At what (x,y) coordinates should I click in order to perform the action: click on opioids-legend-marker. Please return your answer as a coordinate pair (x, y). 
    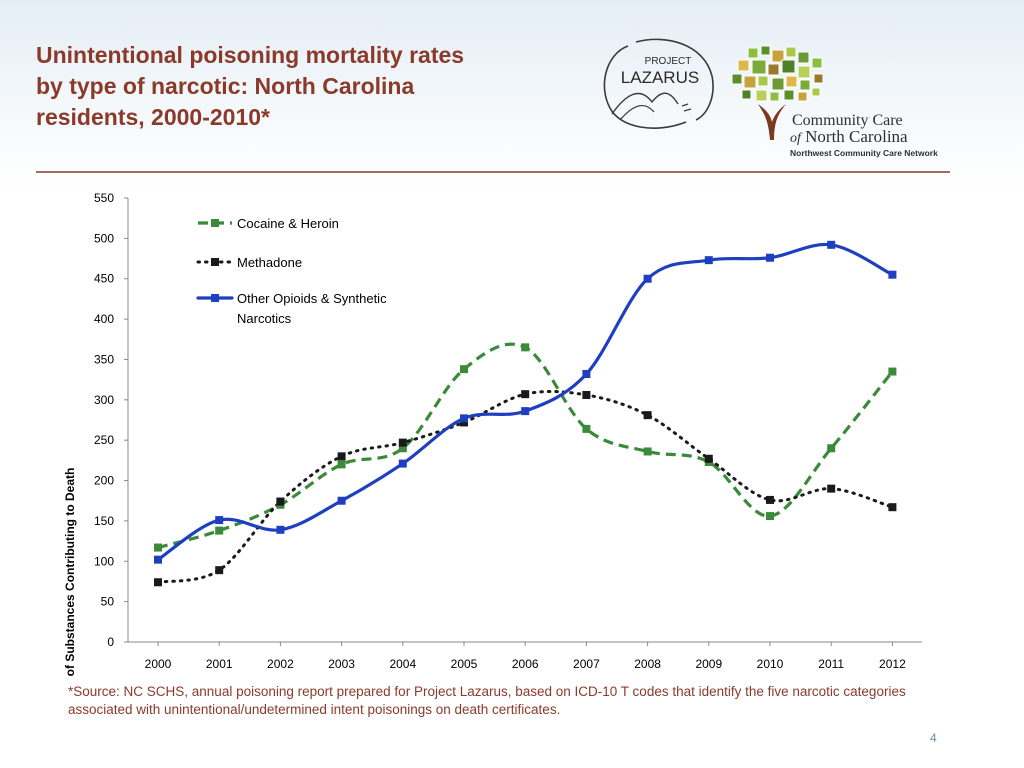
    Looking at the image, I should click on (215, 298).